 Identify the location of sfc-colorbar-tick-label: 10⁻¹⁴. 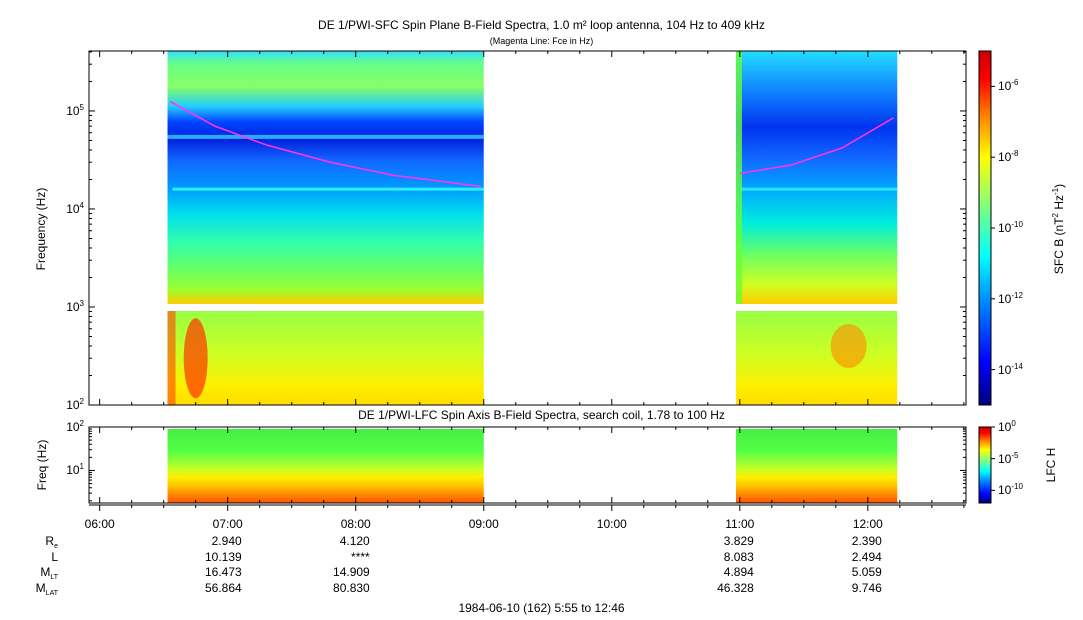
(1010, 369).